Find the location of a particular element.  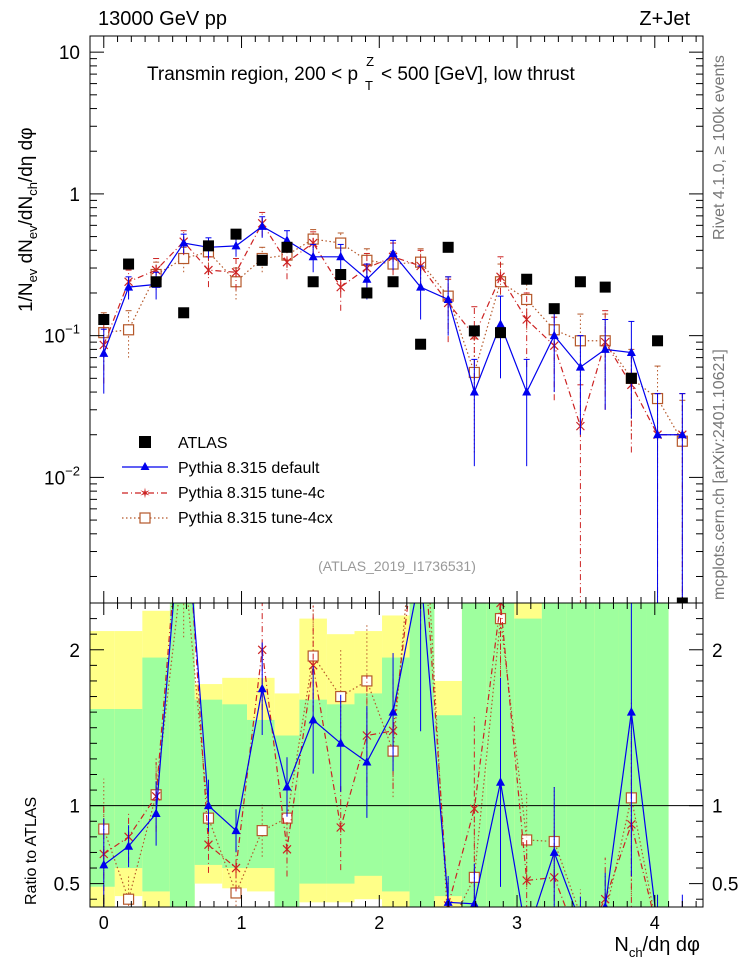

chart-title-pre: Transmin region, 200 < p is located at coordinates (252, 74).